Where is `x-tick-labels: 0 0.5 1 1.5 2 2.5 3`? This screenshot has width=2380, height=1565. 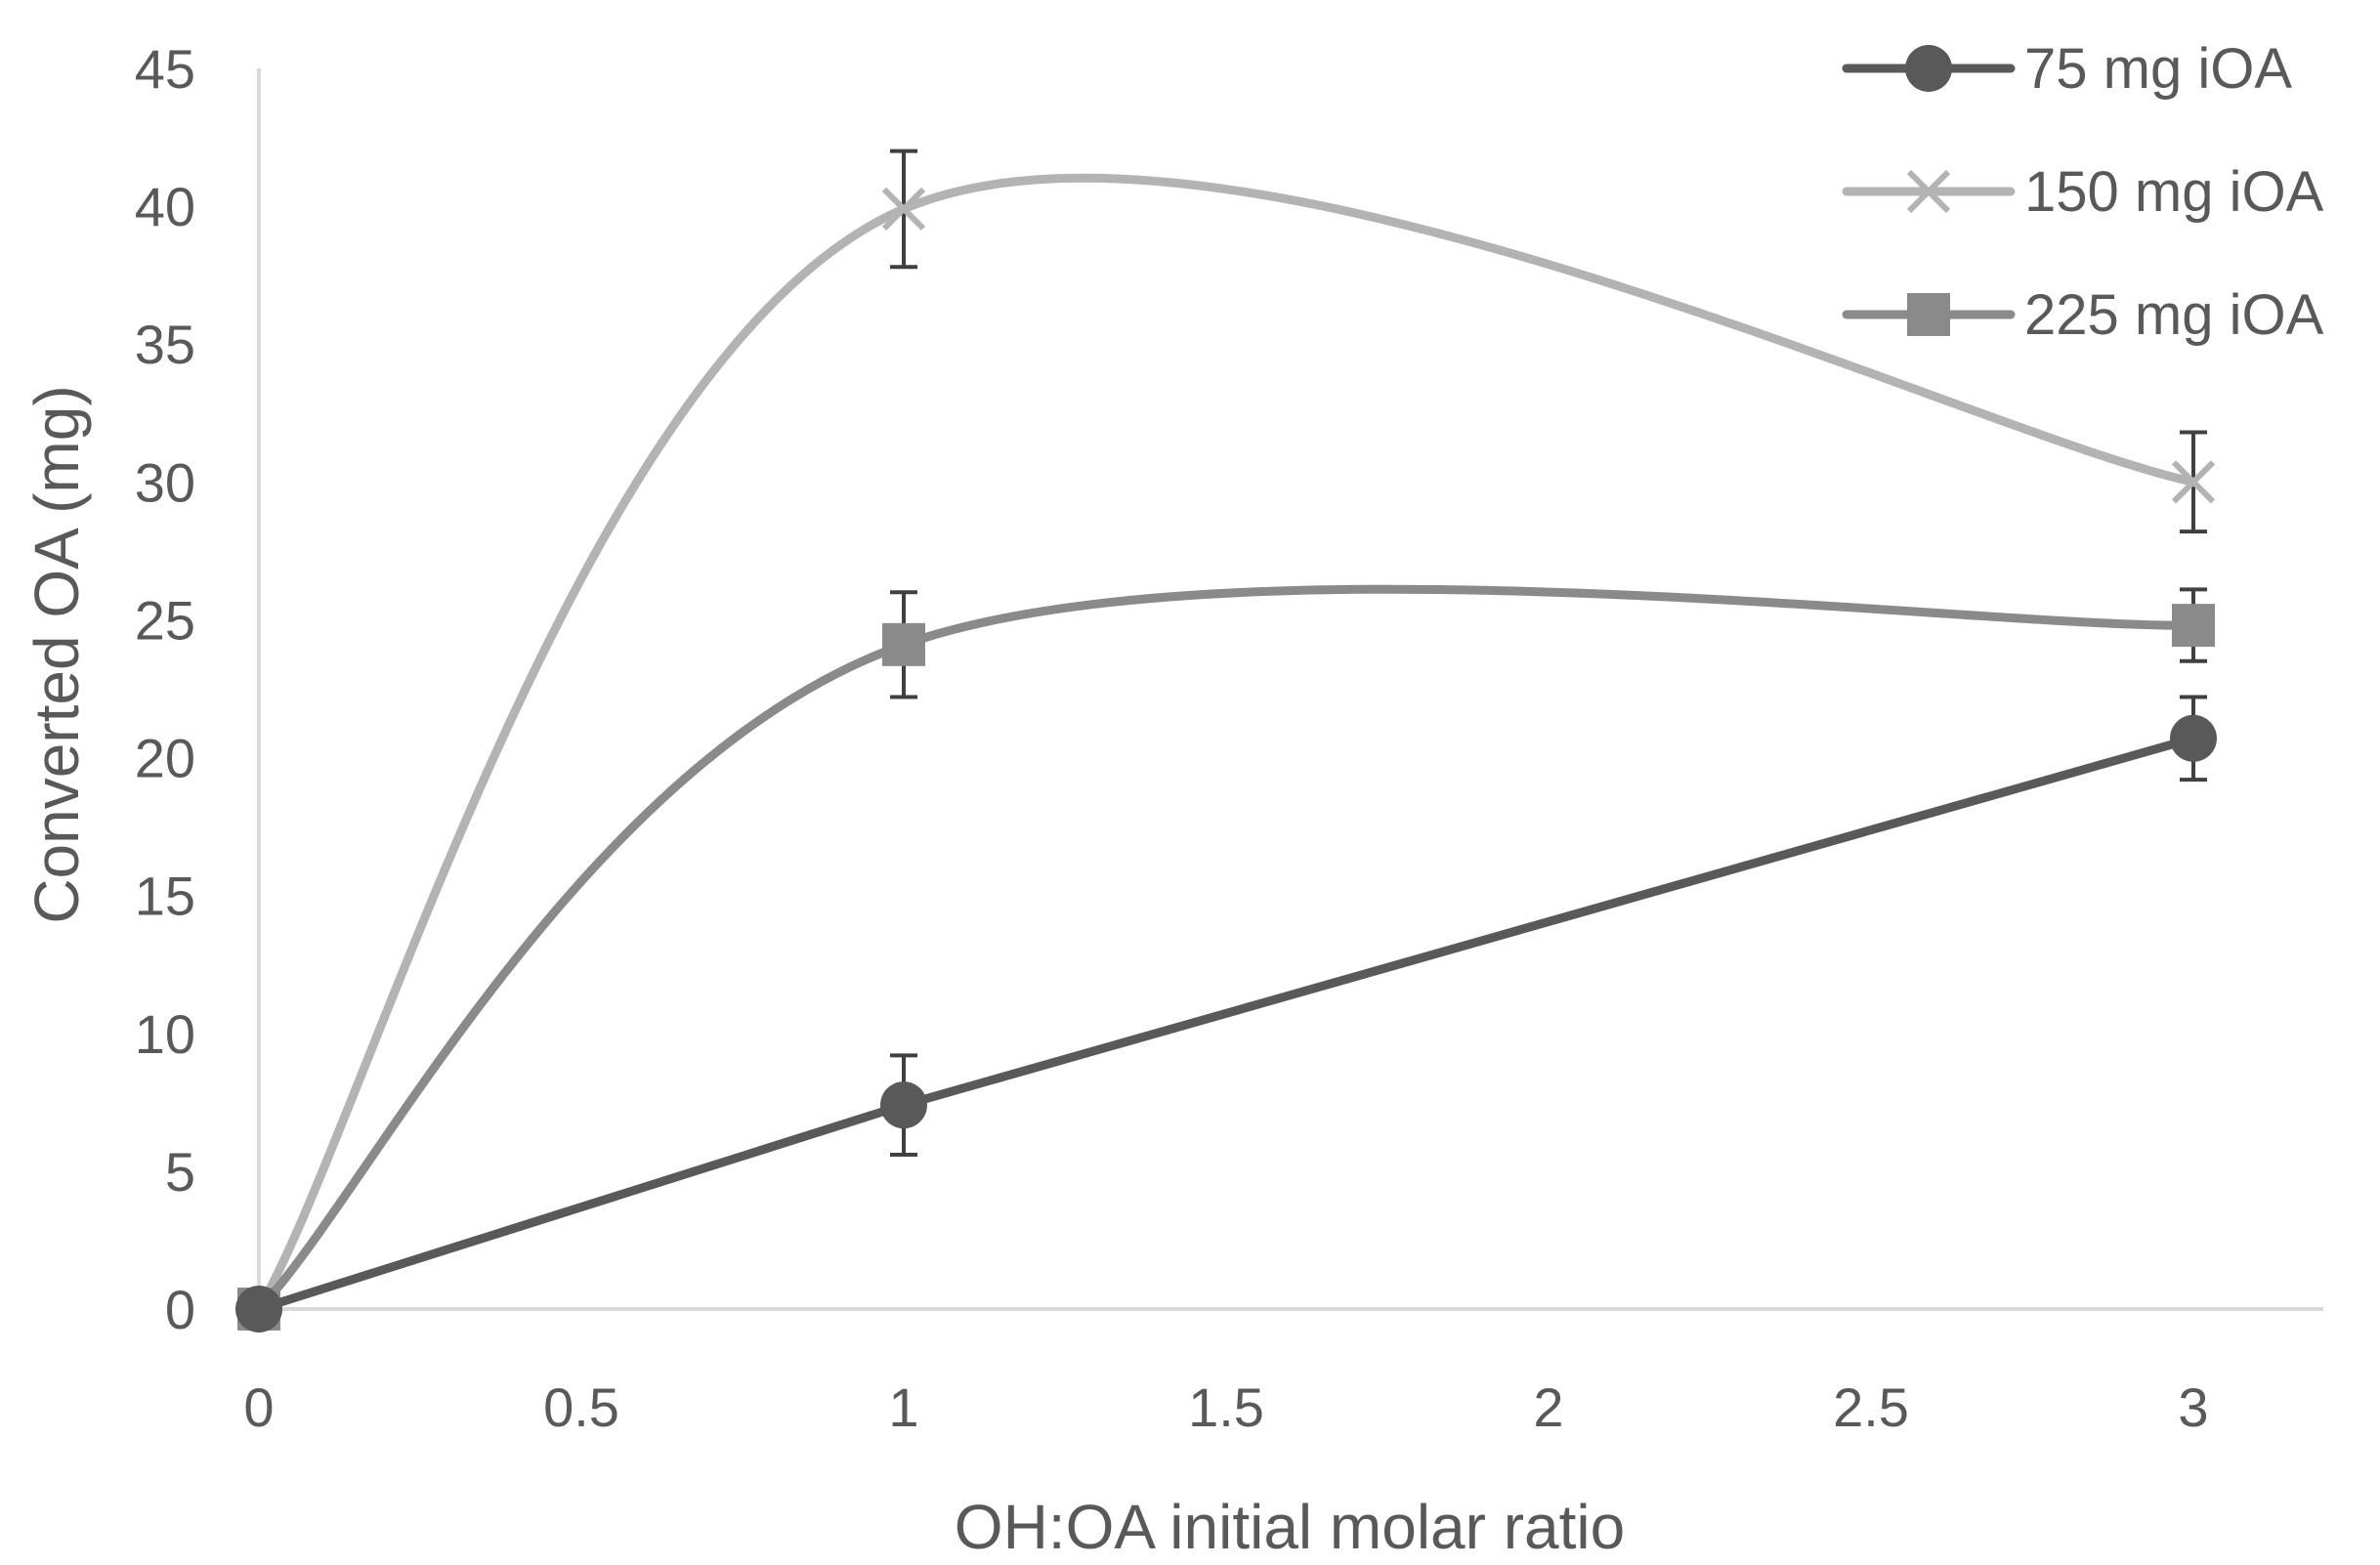 x-tick-labels: 0 0.5 1 1.5 2 2.5 3 is located at coordinates (1225, 1407).